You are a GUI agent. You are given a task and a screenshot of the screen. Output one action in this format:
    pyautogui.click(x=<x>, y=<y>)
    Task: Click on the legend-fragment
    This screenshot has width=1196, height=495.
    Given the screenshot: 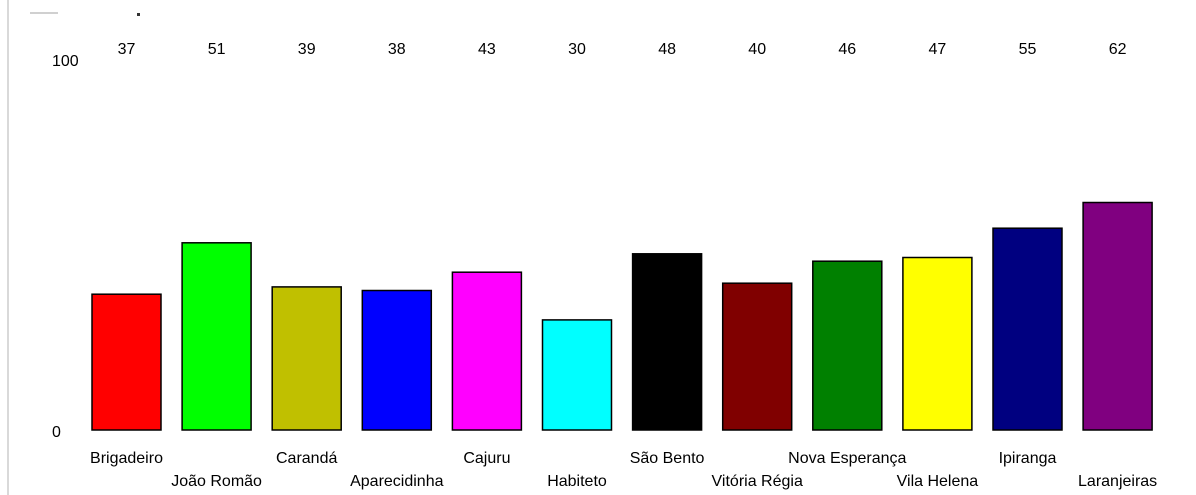 What is the action you would take?
    pyautogui.click(x=44, y=13)
    